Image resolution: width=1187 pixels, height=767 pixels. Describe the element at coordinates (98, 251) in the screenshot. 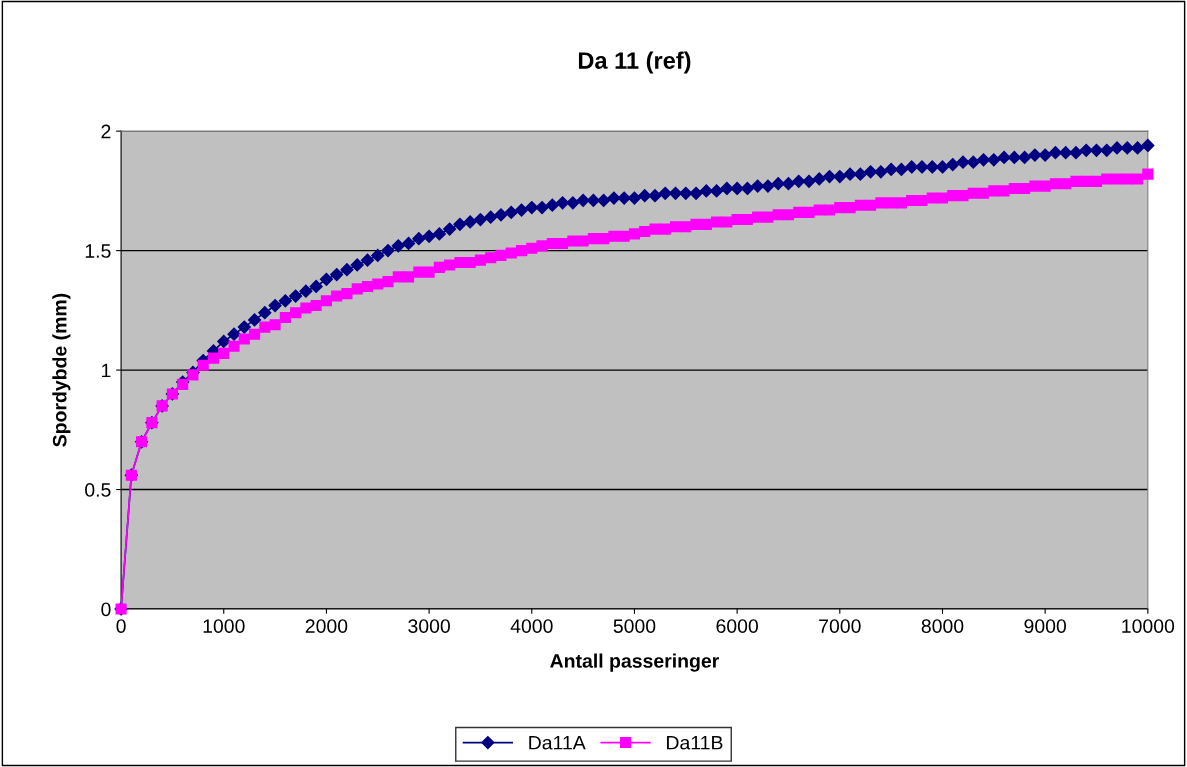

I see `y-tick-label: 1.5` at that location.